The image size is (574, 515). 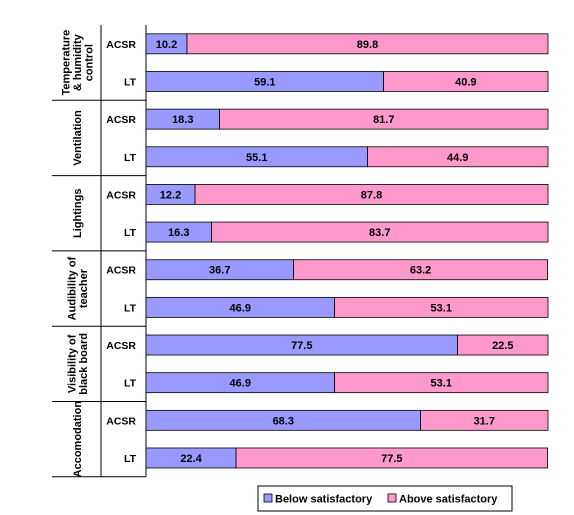 I want to click on data-label: 18.3, so click(x=182, y=120).